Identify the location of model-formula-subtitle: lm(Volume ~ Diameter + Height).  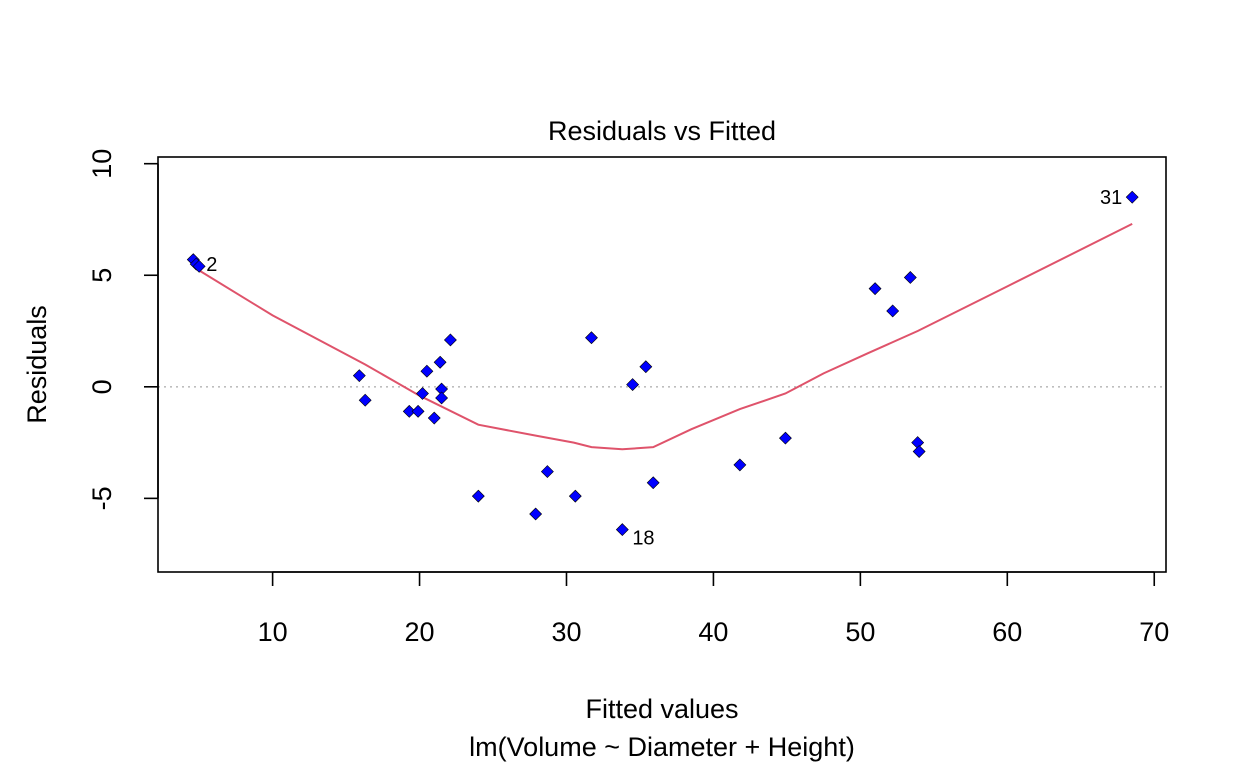
(662, 747).